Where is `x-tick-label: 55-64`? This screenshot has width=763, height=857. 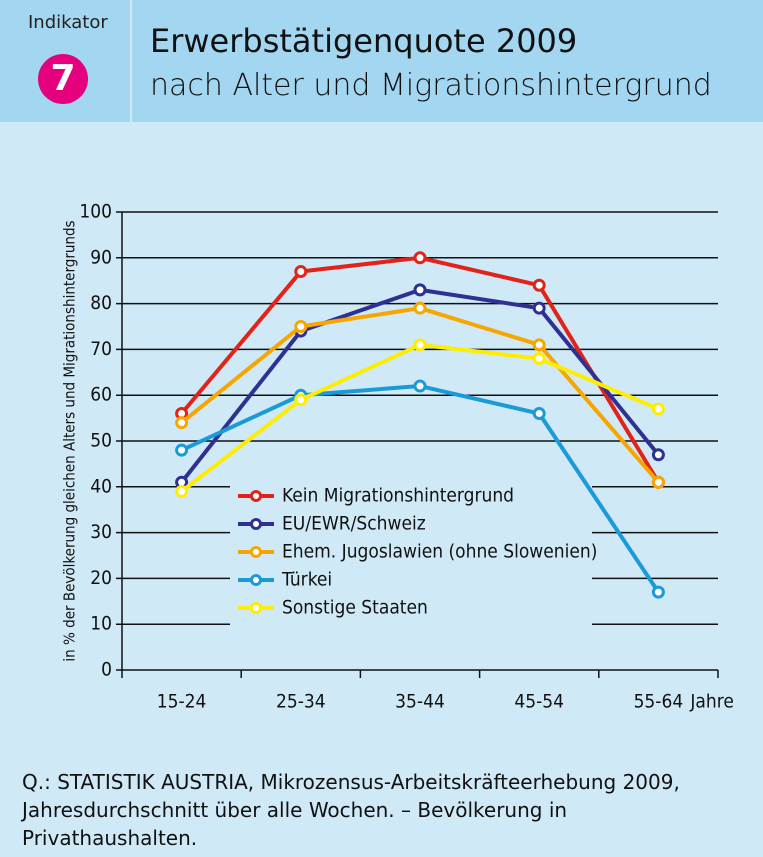 x-tick-label: 55-64 is located at coordinates (659, 702).